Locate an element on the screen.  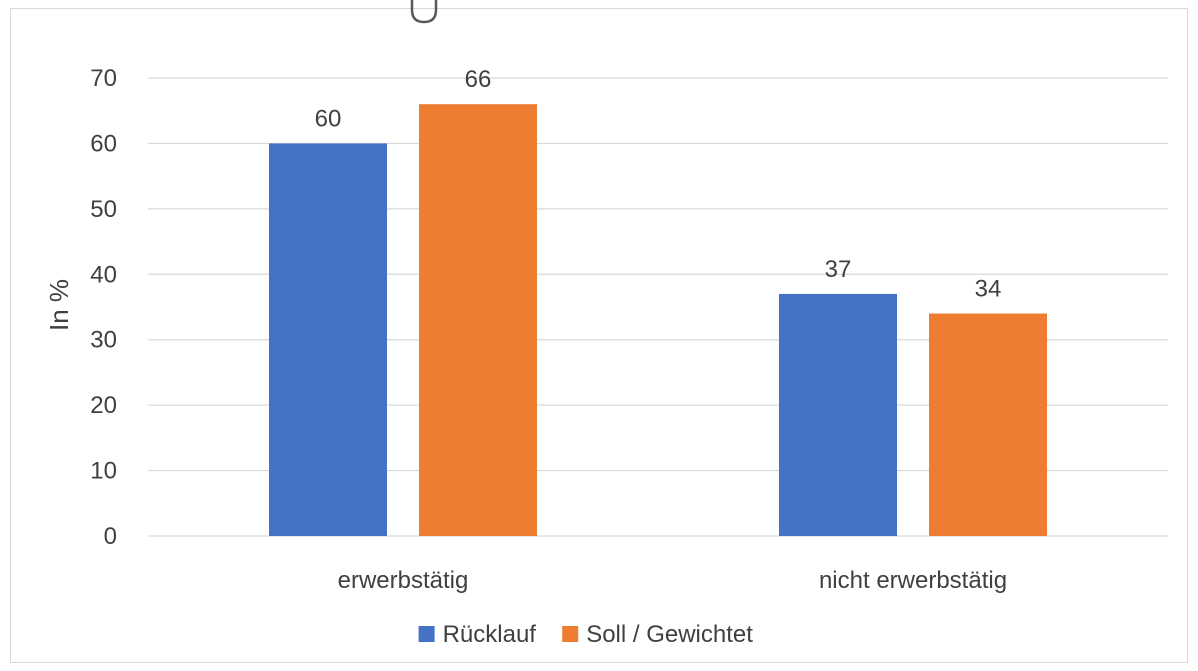
x-tick-label: erwerbstätig is located at coordinates (403, 580).